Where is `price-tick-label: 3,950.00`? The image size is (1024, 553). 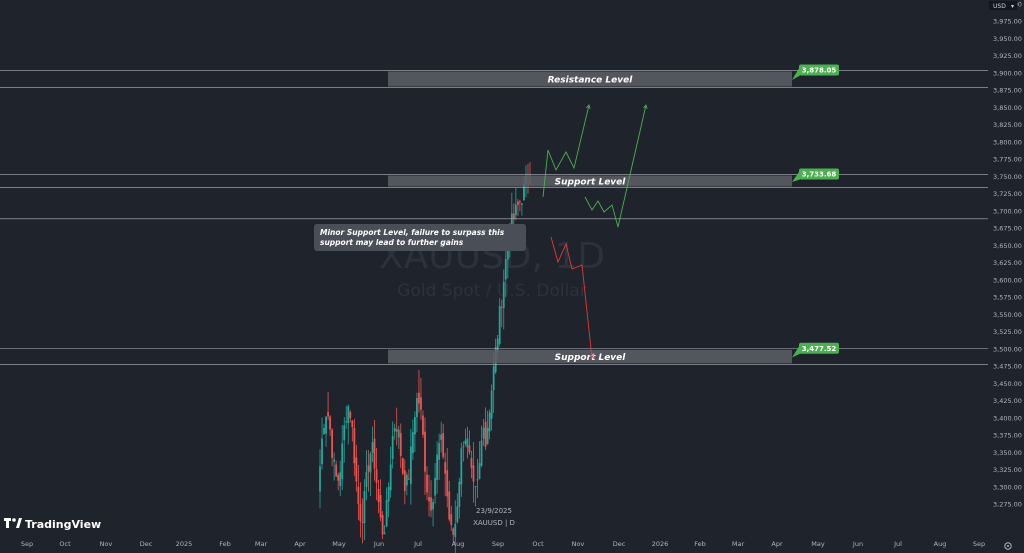 price-tick-label: 3,950.00 is located at coordinates (1007, 39).